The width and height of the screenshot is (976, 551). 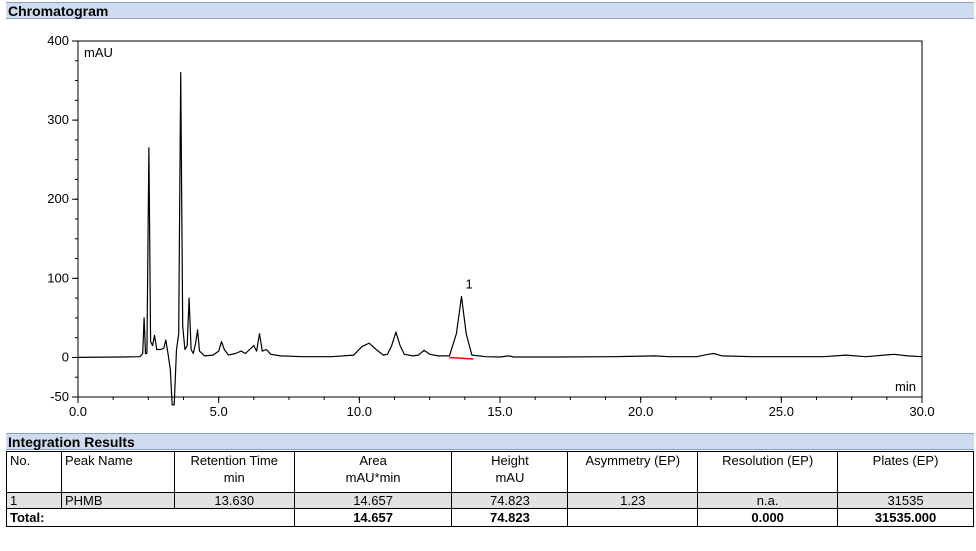 What do you see at coordinates (633, 460) in the screenshot?
I see `col-header-label: Asymmetry (EP)` at bounding box center [633, 460].